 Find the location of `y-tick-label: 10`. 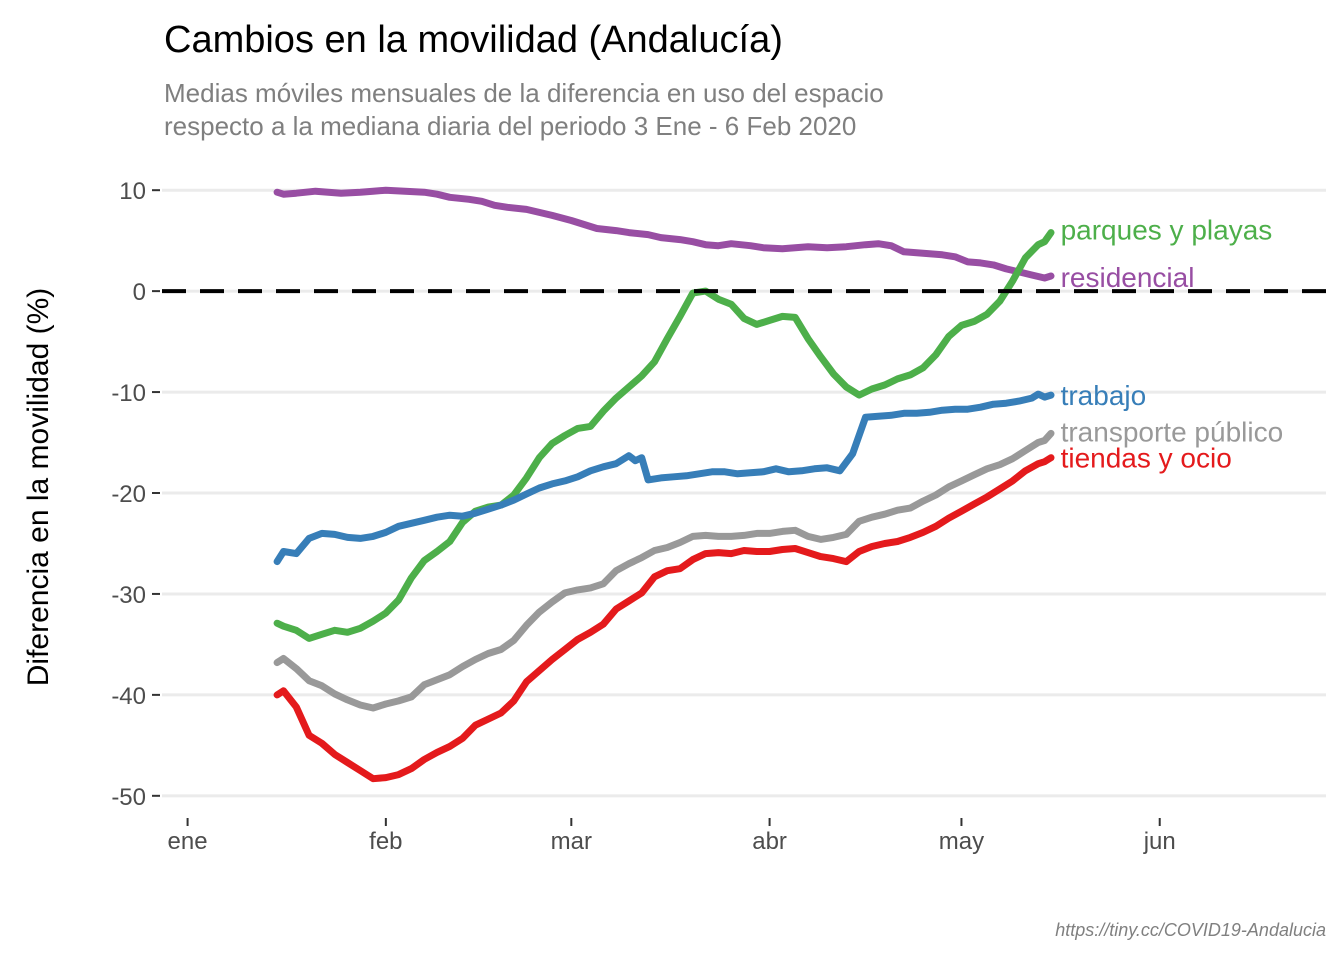

y-tick-label: 10 is located at coordinates (132, 191).